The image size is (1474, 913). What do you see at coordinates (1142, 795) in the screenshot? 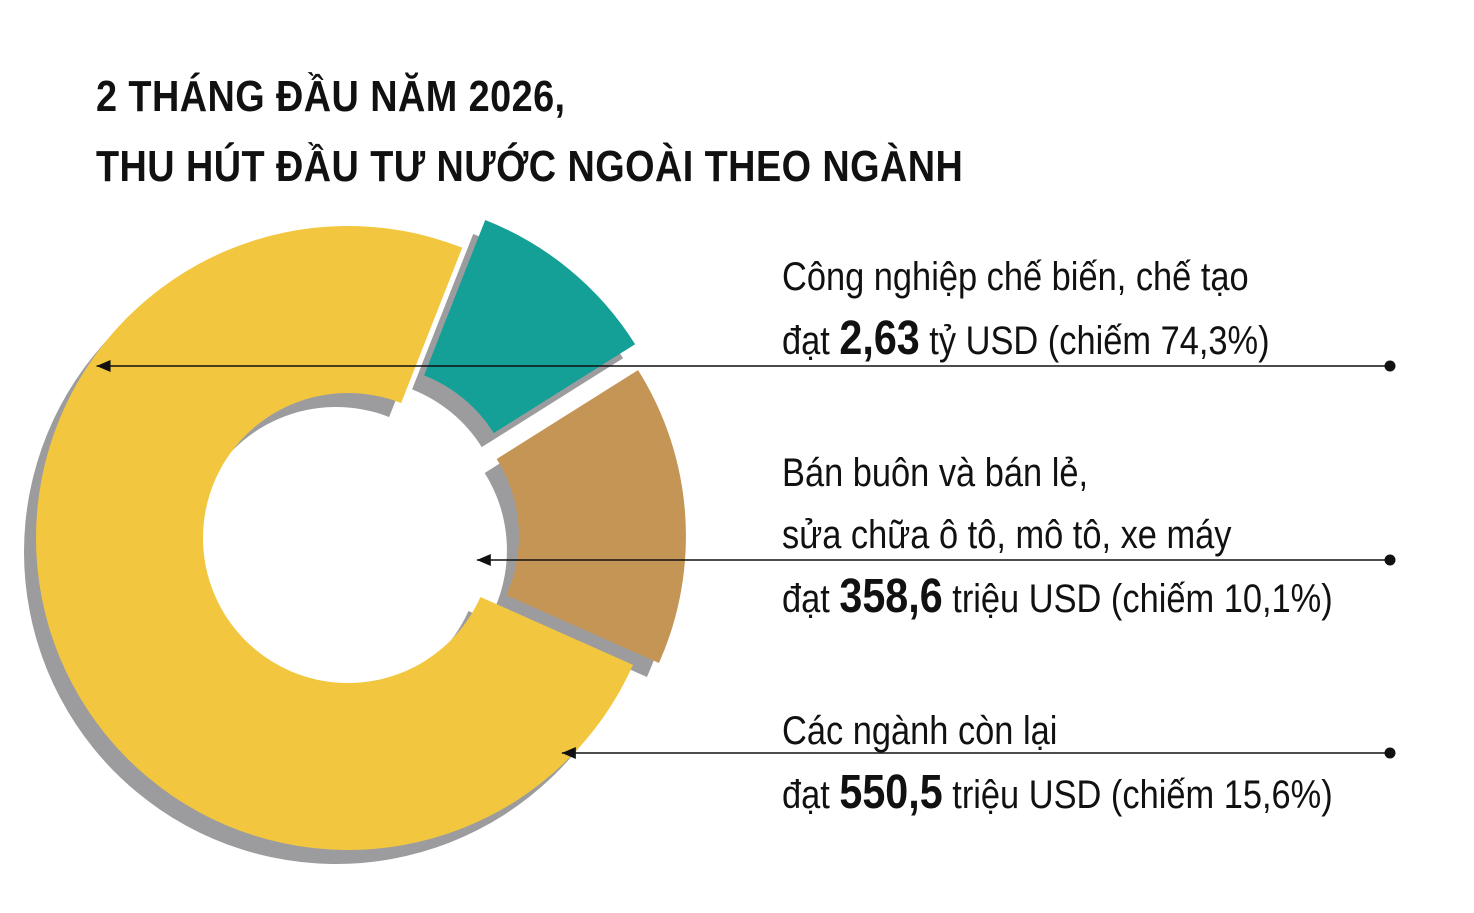
I see `label-suffix: triệu USD (chiếm 15,6%)` at bounding box center [1142, 795].